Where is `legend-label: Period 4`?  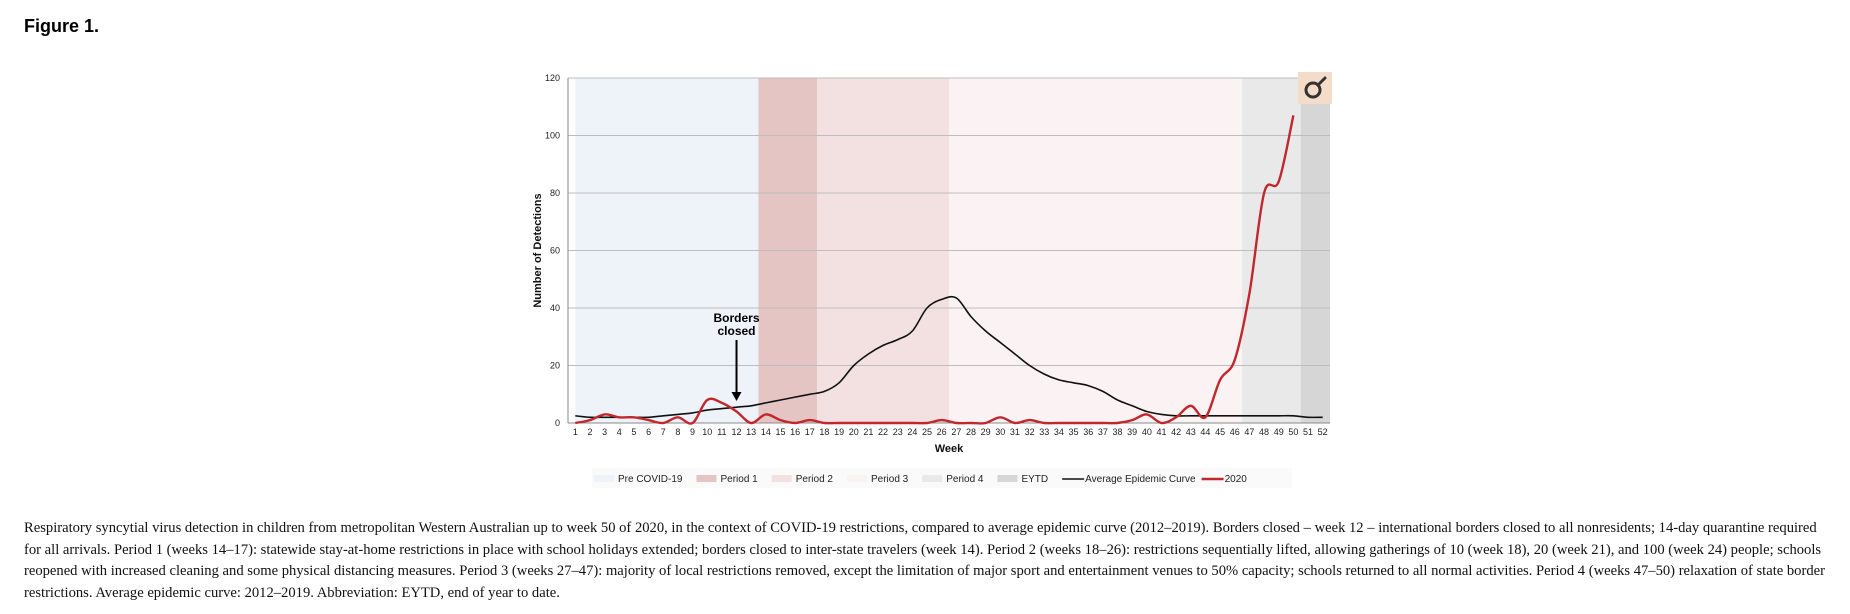
legend-label: Period 4 is located at coordinates (965, 479).